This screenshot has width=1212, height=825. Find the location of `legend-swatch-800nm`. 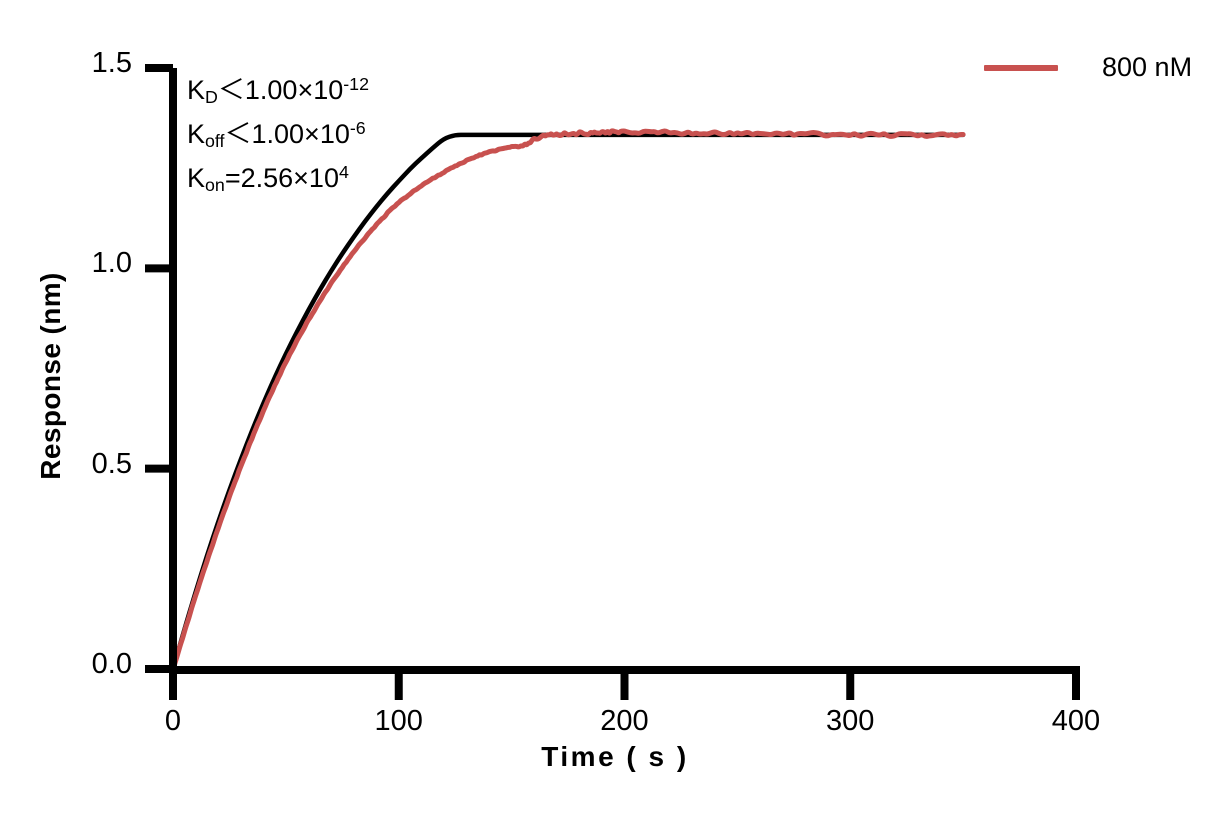

legend-swatch-800nm is located at coordinates (1021, 67).